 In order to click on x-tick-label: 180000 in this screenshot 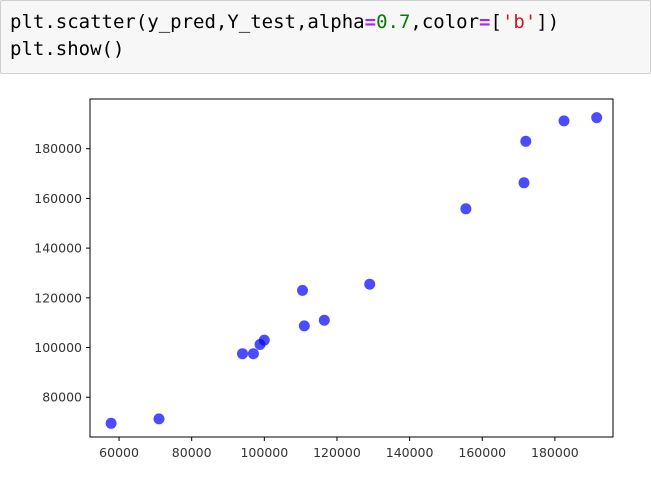, I will do `click(555, 452)`.